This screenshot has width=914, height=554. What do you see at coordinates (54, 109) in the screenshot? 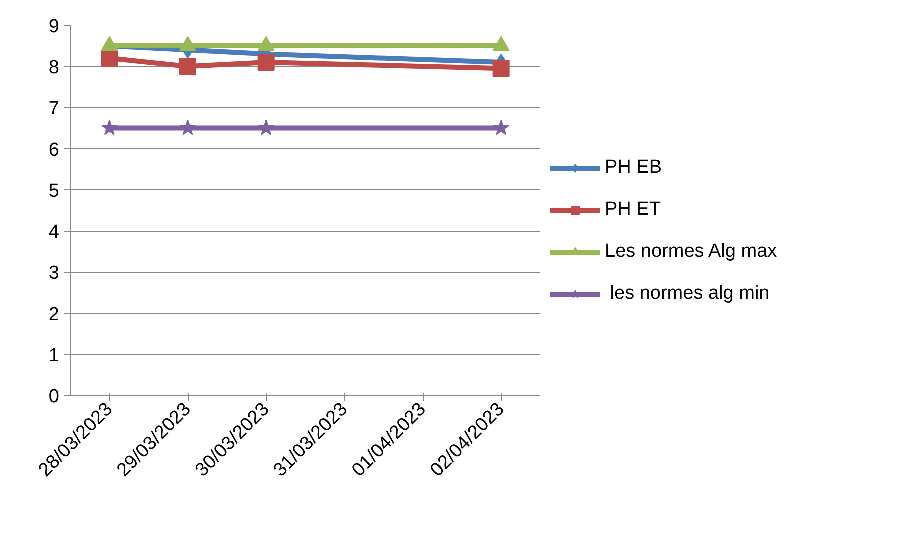
I see `y-tick-label: 7` at bounding box center [54, 109].